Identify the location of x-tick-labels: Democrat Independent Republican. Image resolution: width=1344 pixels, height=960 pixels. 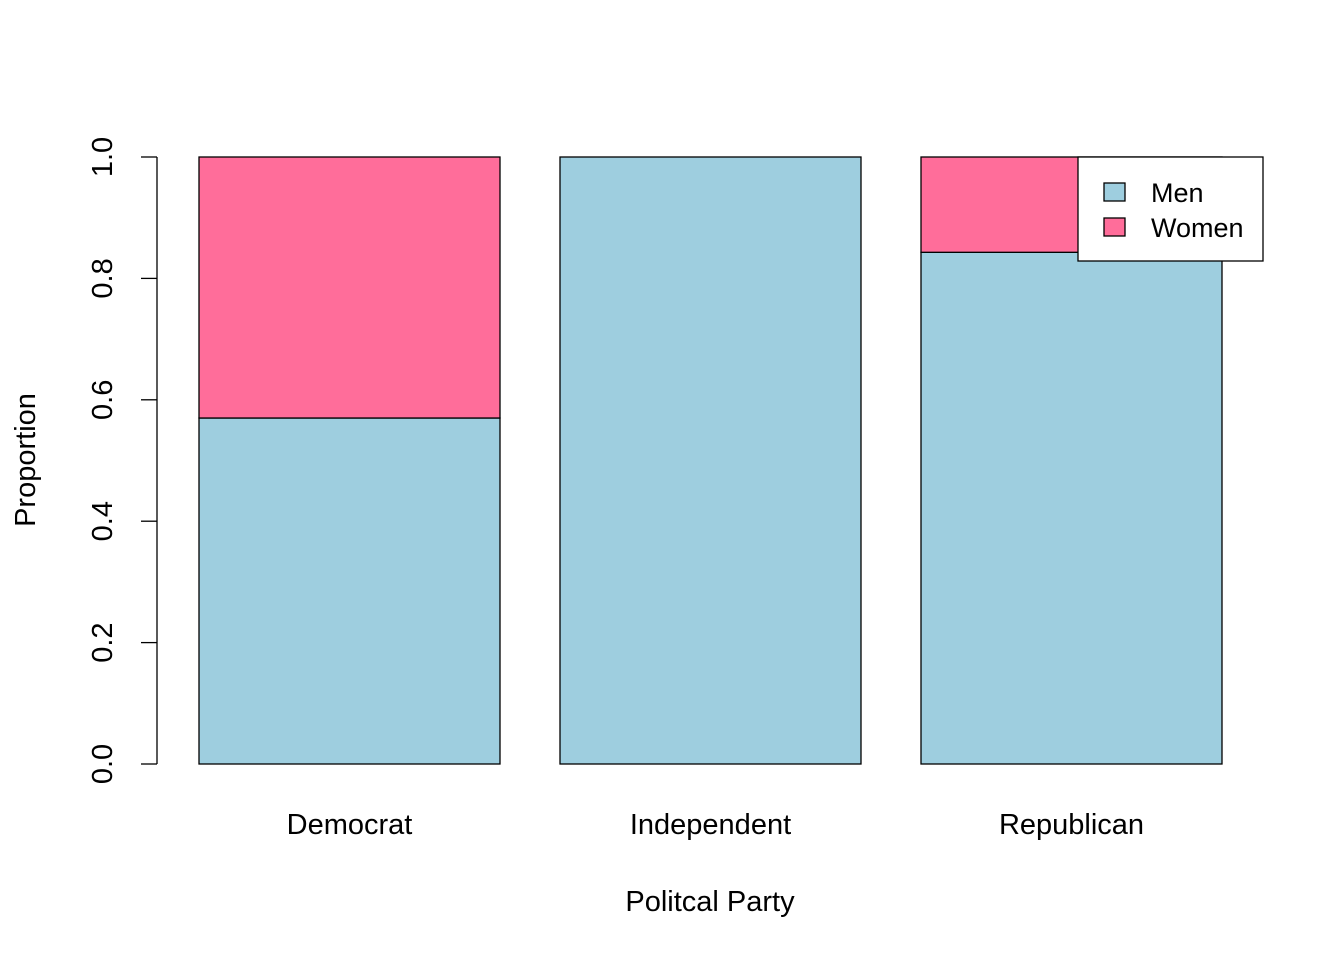
(715, 825).